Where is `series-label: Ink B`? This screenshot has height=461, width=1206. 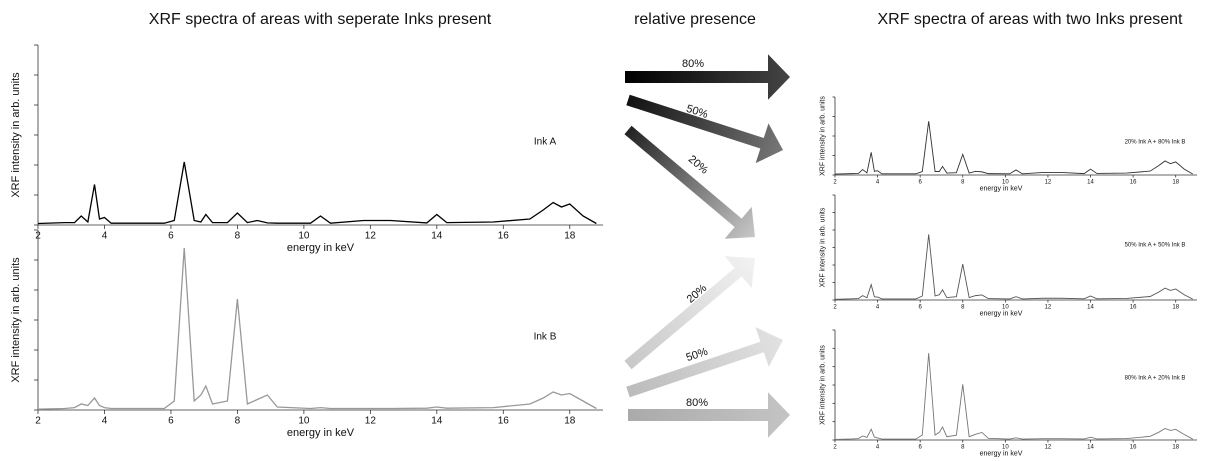 series-label: Ink B is located at coordinates (545, 337).